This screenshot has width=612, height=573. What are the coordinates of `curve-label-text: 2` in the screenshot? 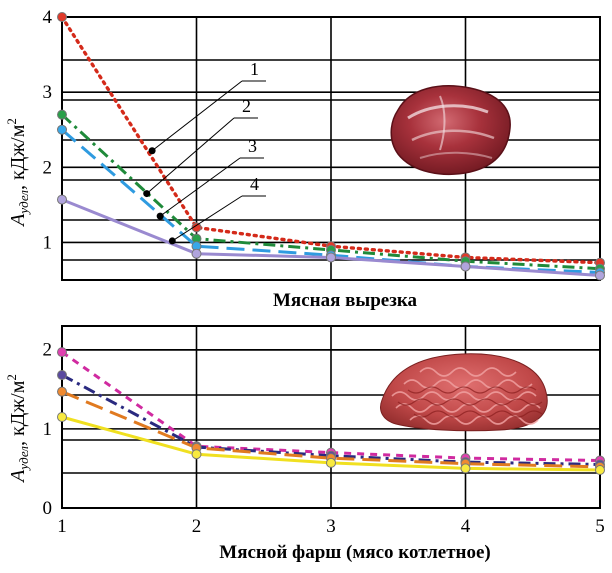 It's located at (246, 106).